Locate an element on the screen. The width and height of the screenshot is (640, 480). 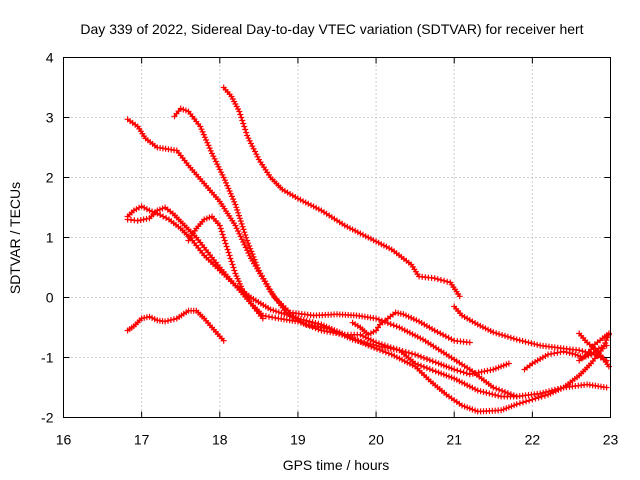
x-tick-label: 22 is located at coordinates (533, 440).